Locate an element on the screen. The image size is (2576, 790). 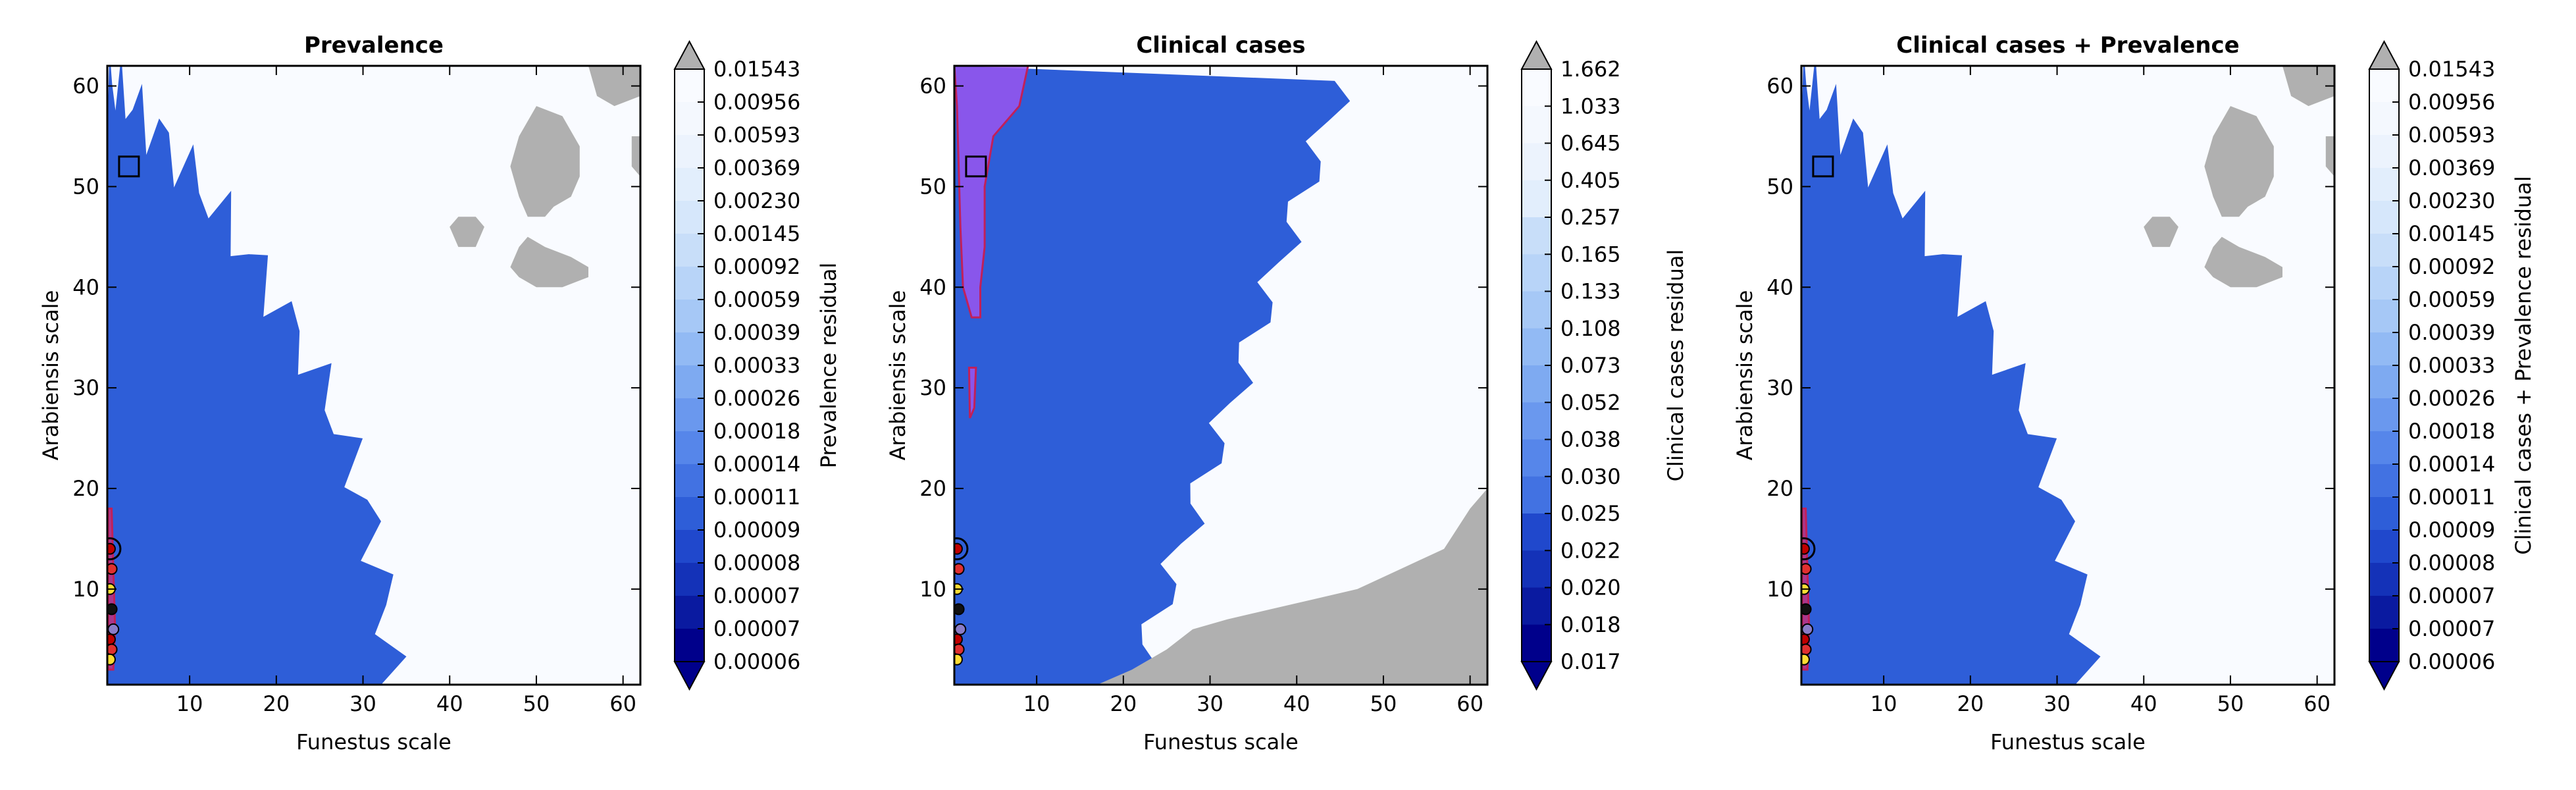
x-tick-label: 30 is located at coordinates (1210, 703).